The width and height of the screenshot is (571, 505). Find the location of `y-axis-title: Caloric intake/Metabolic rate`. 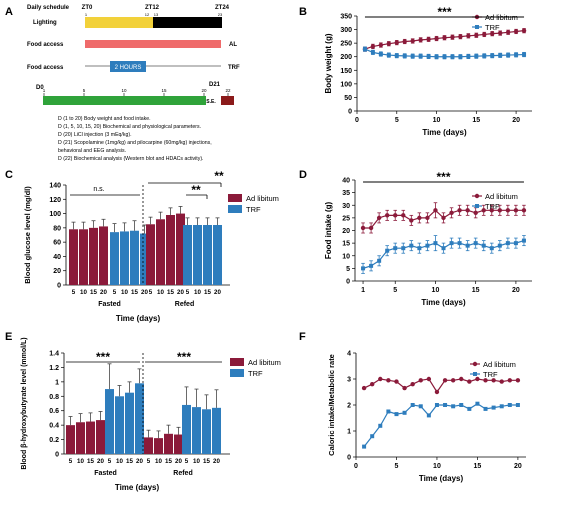

y-axis-title: Caloric intake/Metabolic rate is located at coordinates (331, 405).